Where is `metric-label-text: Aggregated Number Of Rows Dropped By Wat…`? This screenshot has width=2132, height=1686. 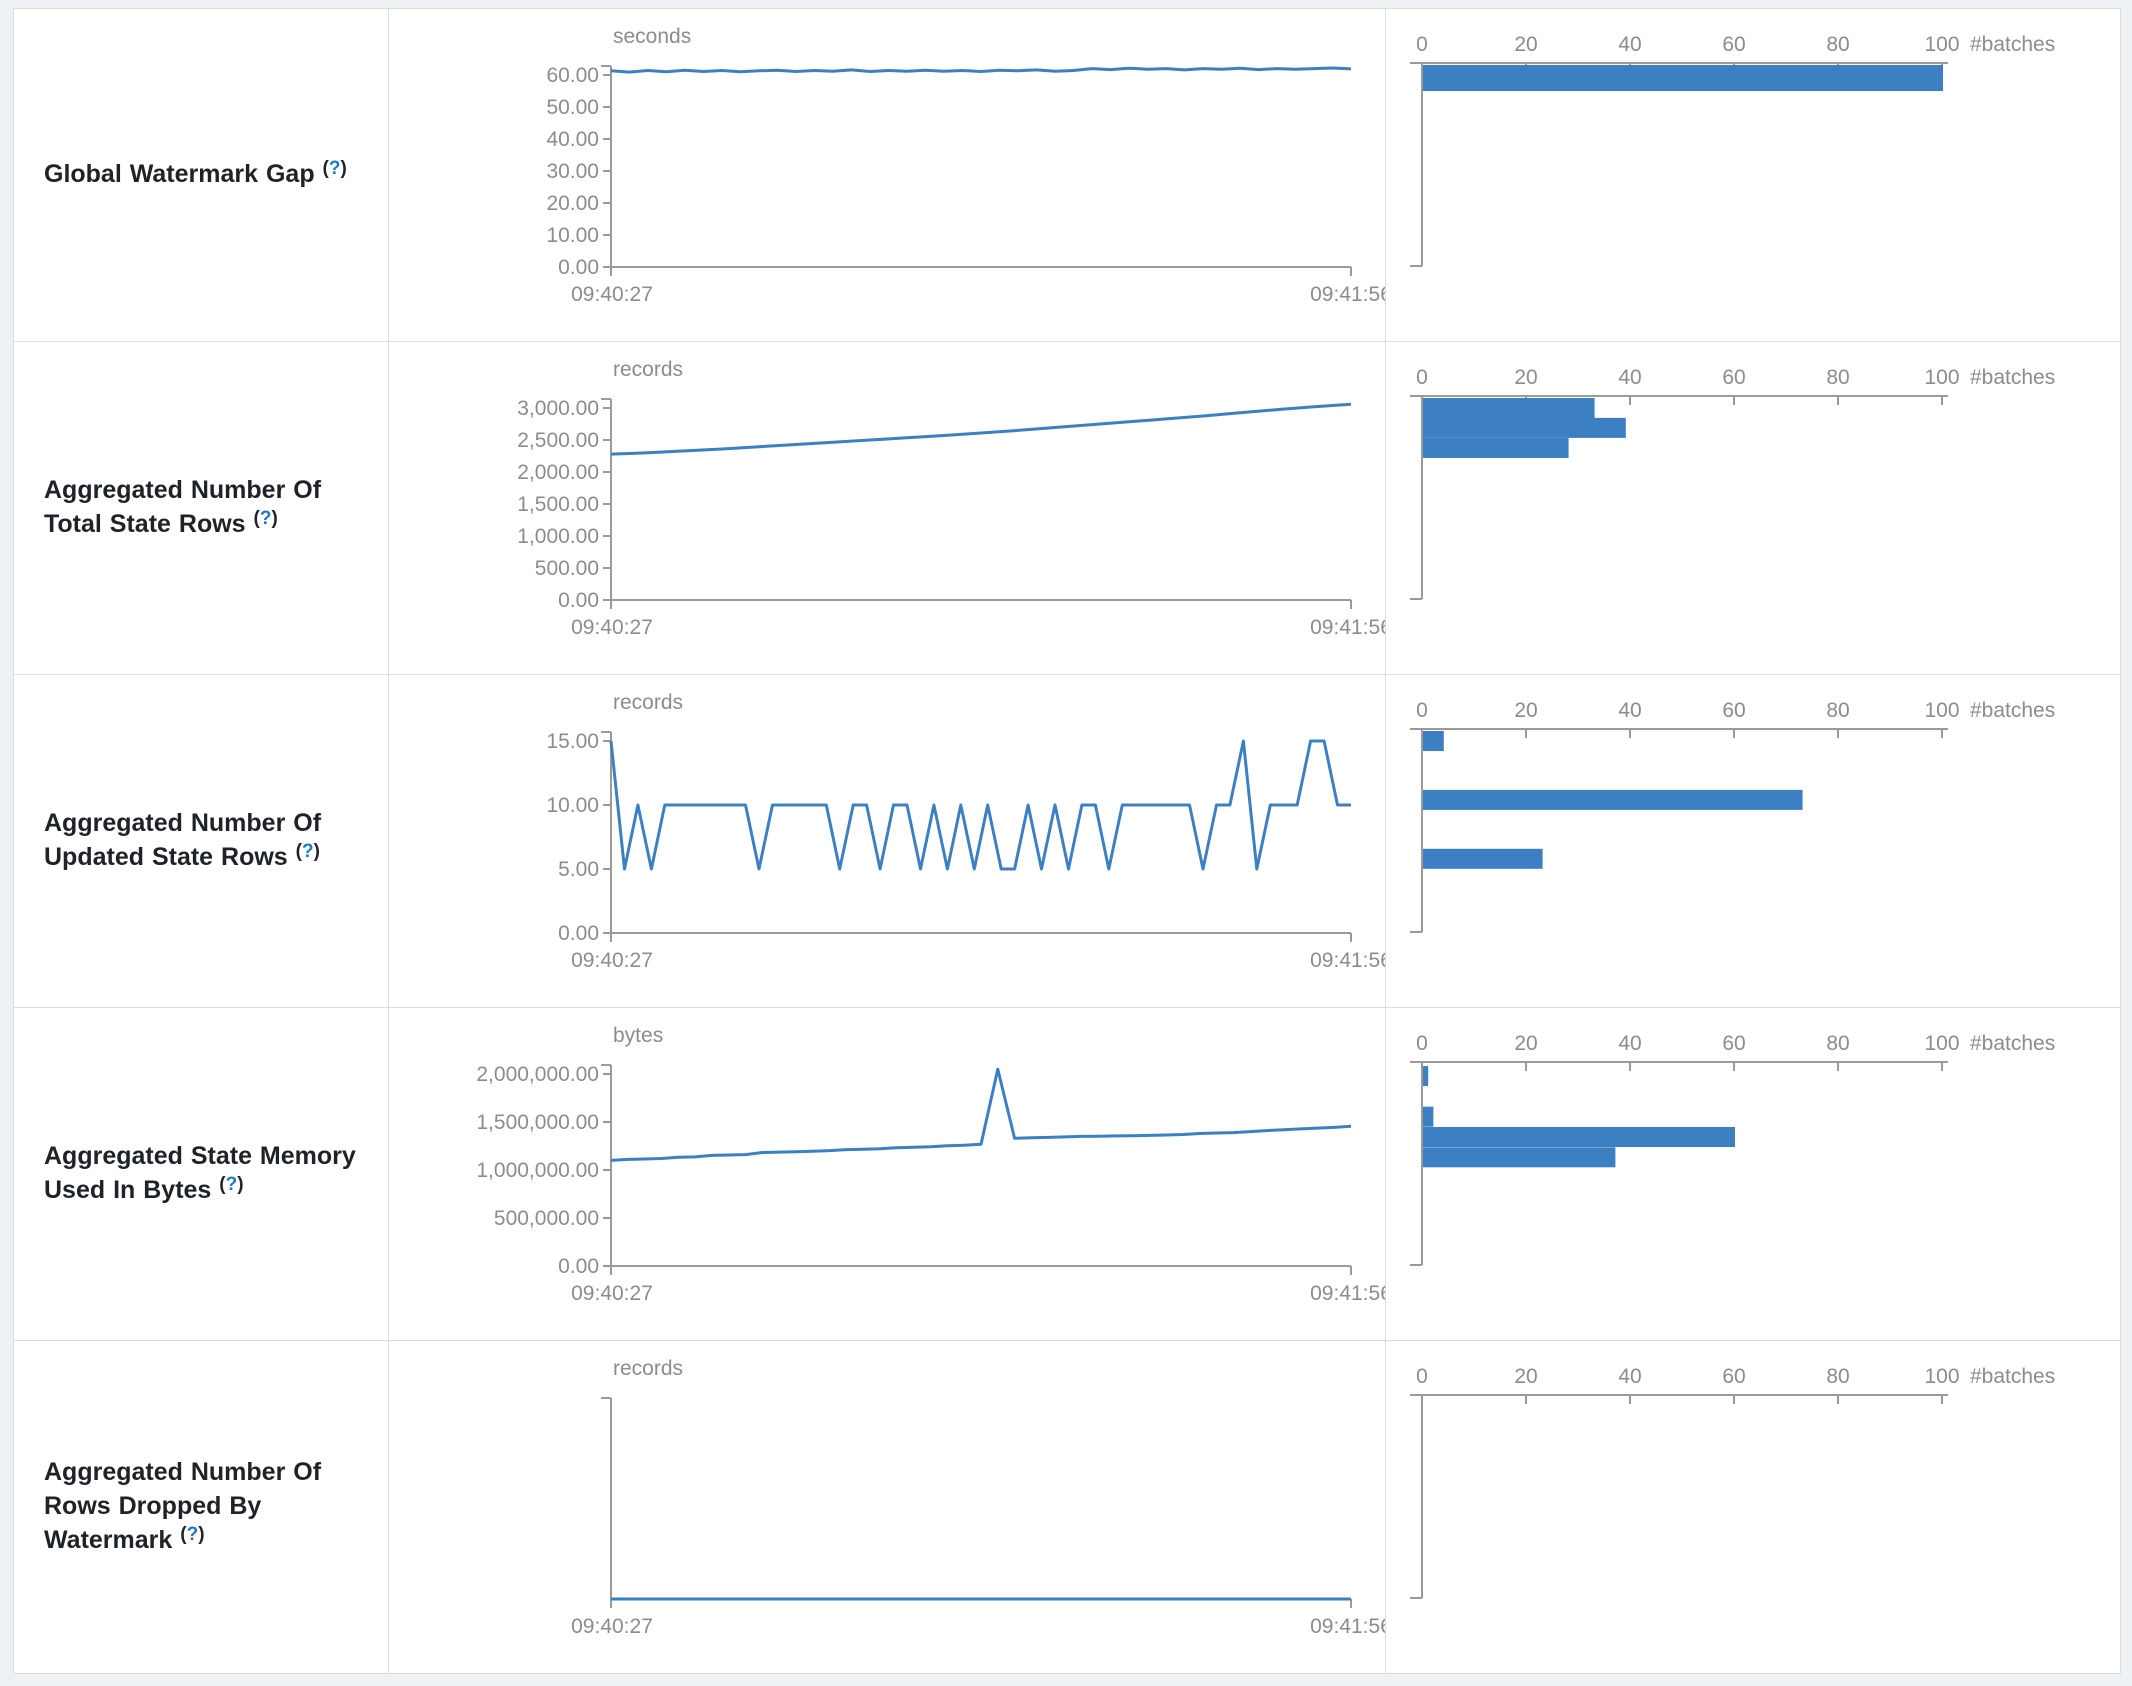 metric-label-text: Aggregated Number Of Rows Dropped By Wat… is located at coordinates (183, 1505).